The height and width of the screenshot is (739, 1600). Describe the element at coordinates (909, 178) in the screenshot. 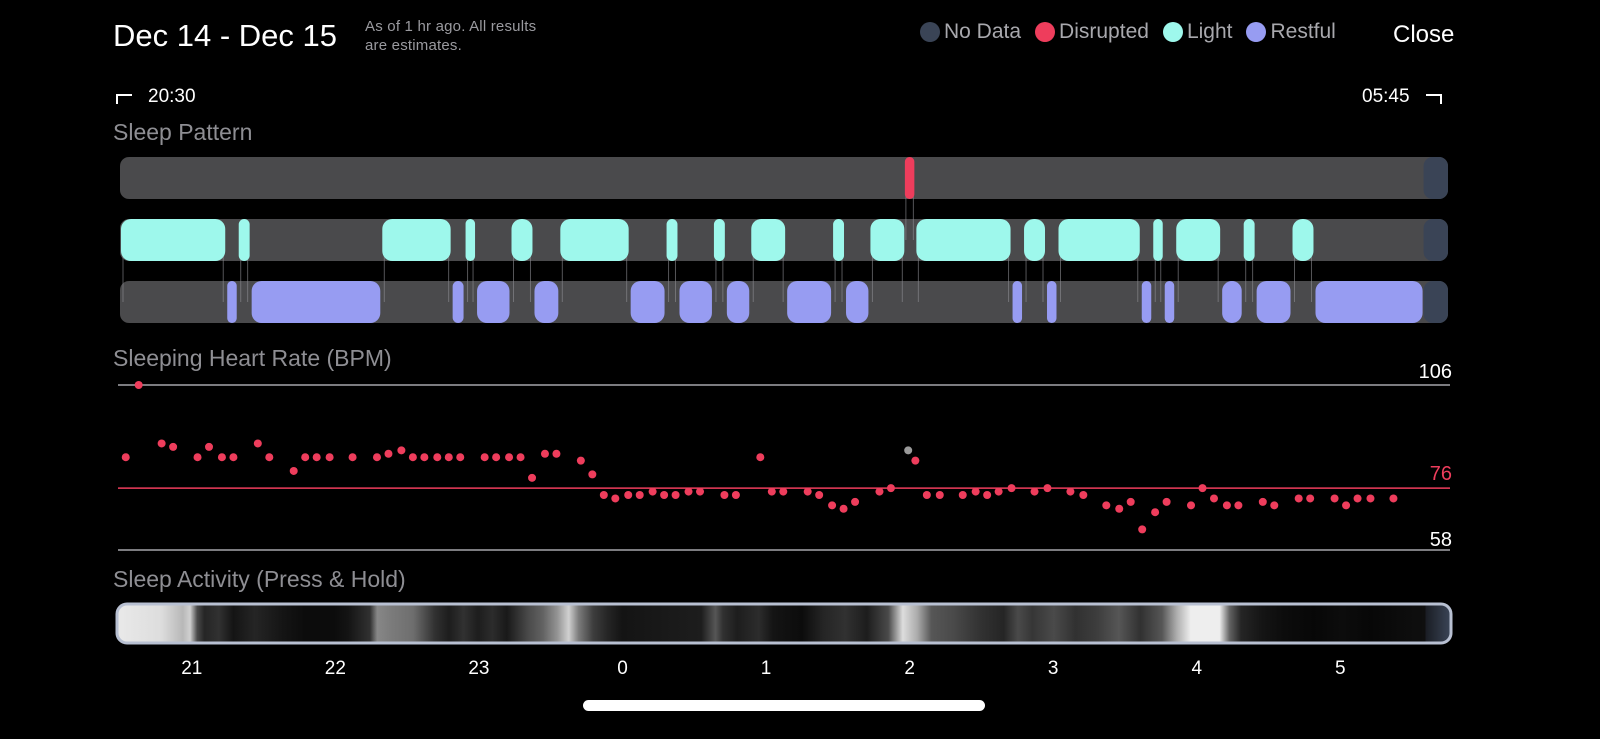

I see `disrupted-segment` at that location.